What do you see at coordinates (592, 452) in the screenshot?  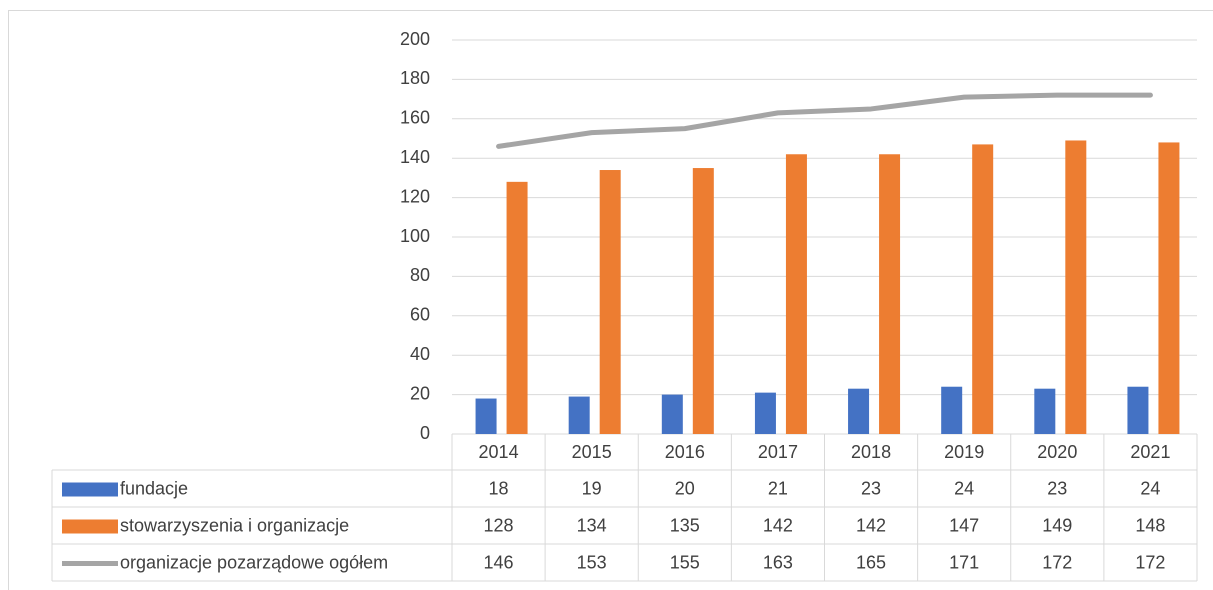 I see `x-tick-label: 2015` at bounding box center [592, 452].